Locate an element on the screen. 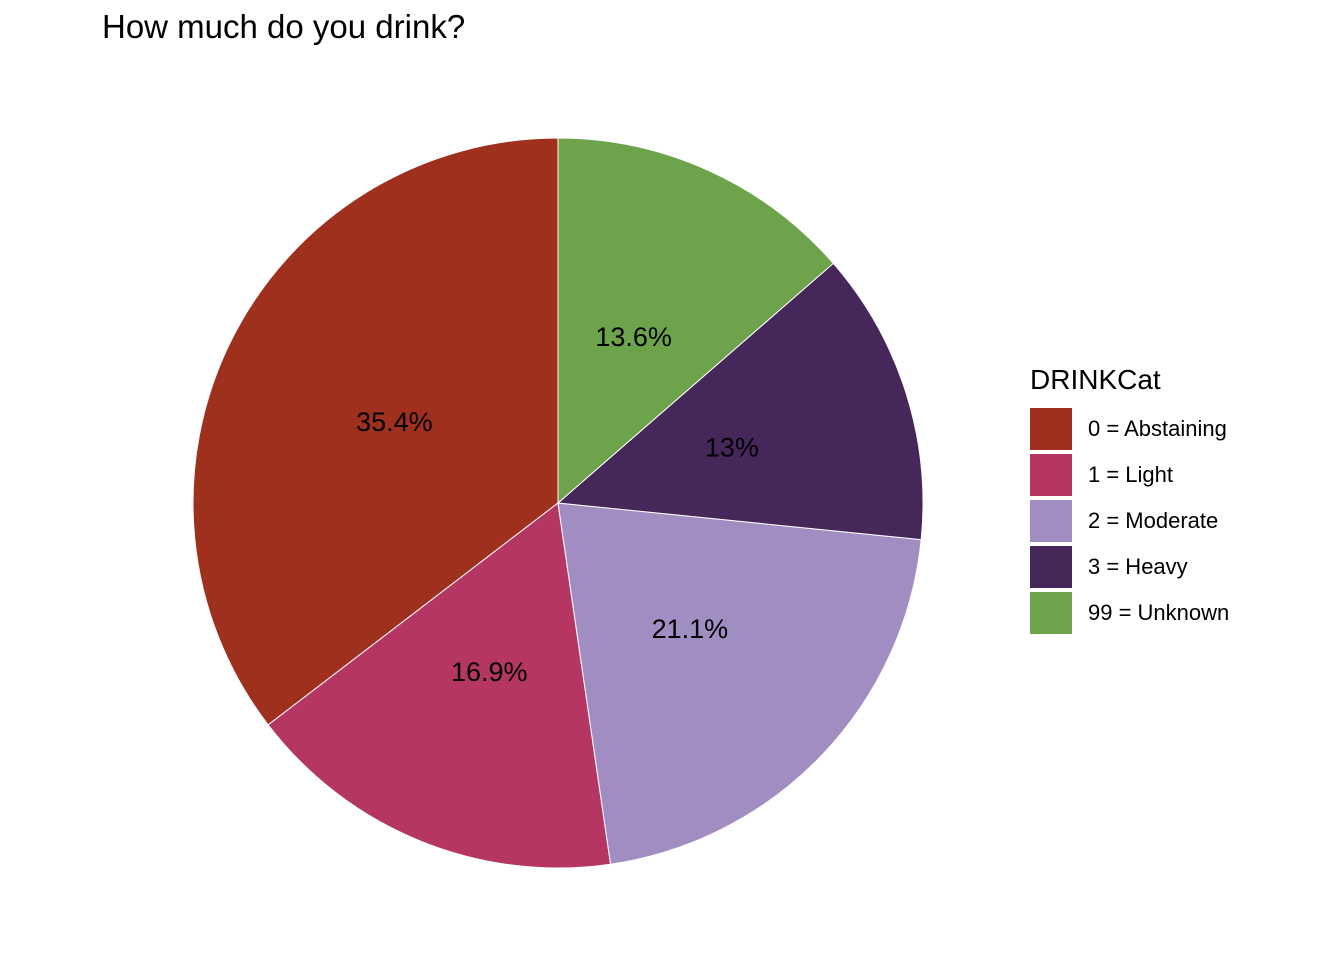 The image size is (1344, 960). legend-item-3-heavy: 3 = Heavy is located at coordinates (1129, 567).